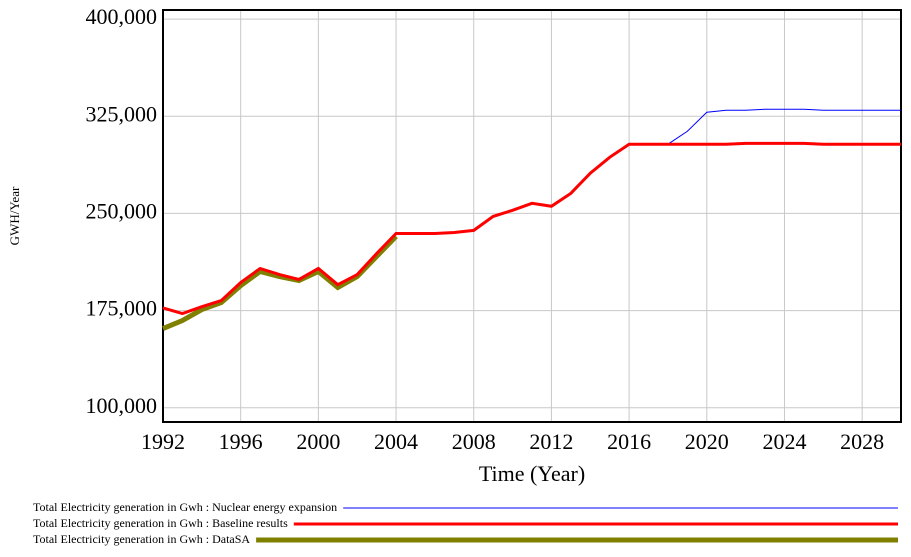 This screenshot has height=557, width=911. I want to click on x-tick-label: 1996, so click(241, 441).